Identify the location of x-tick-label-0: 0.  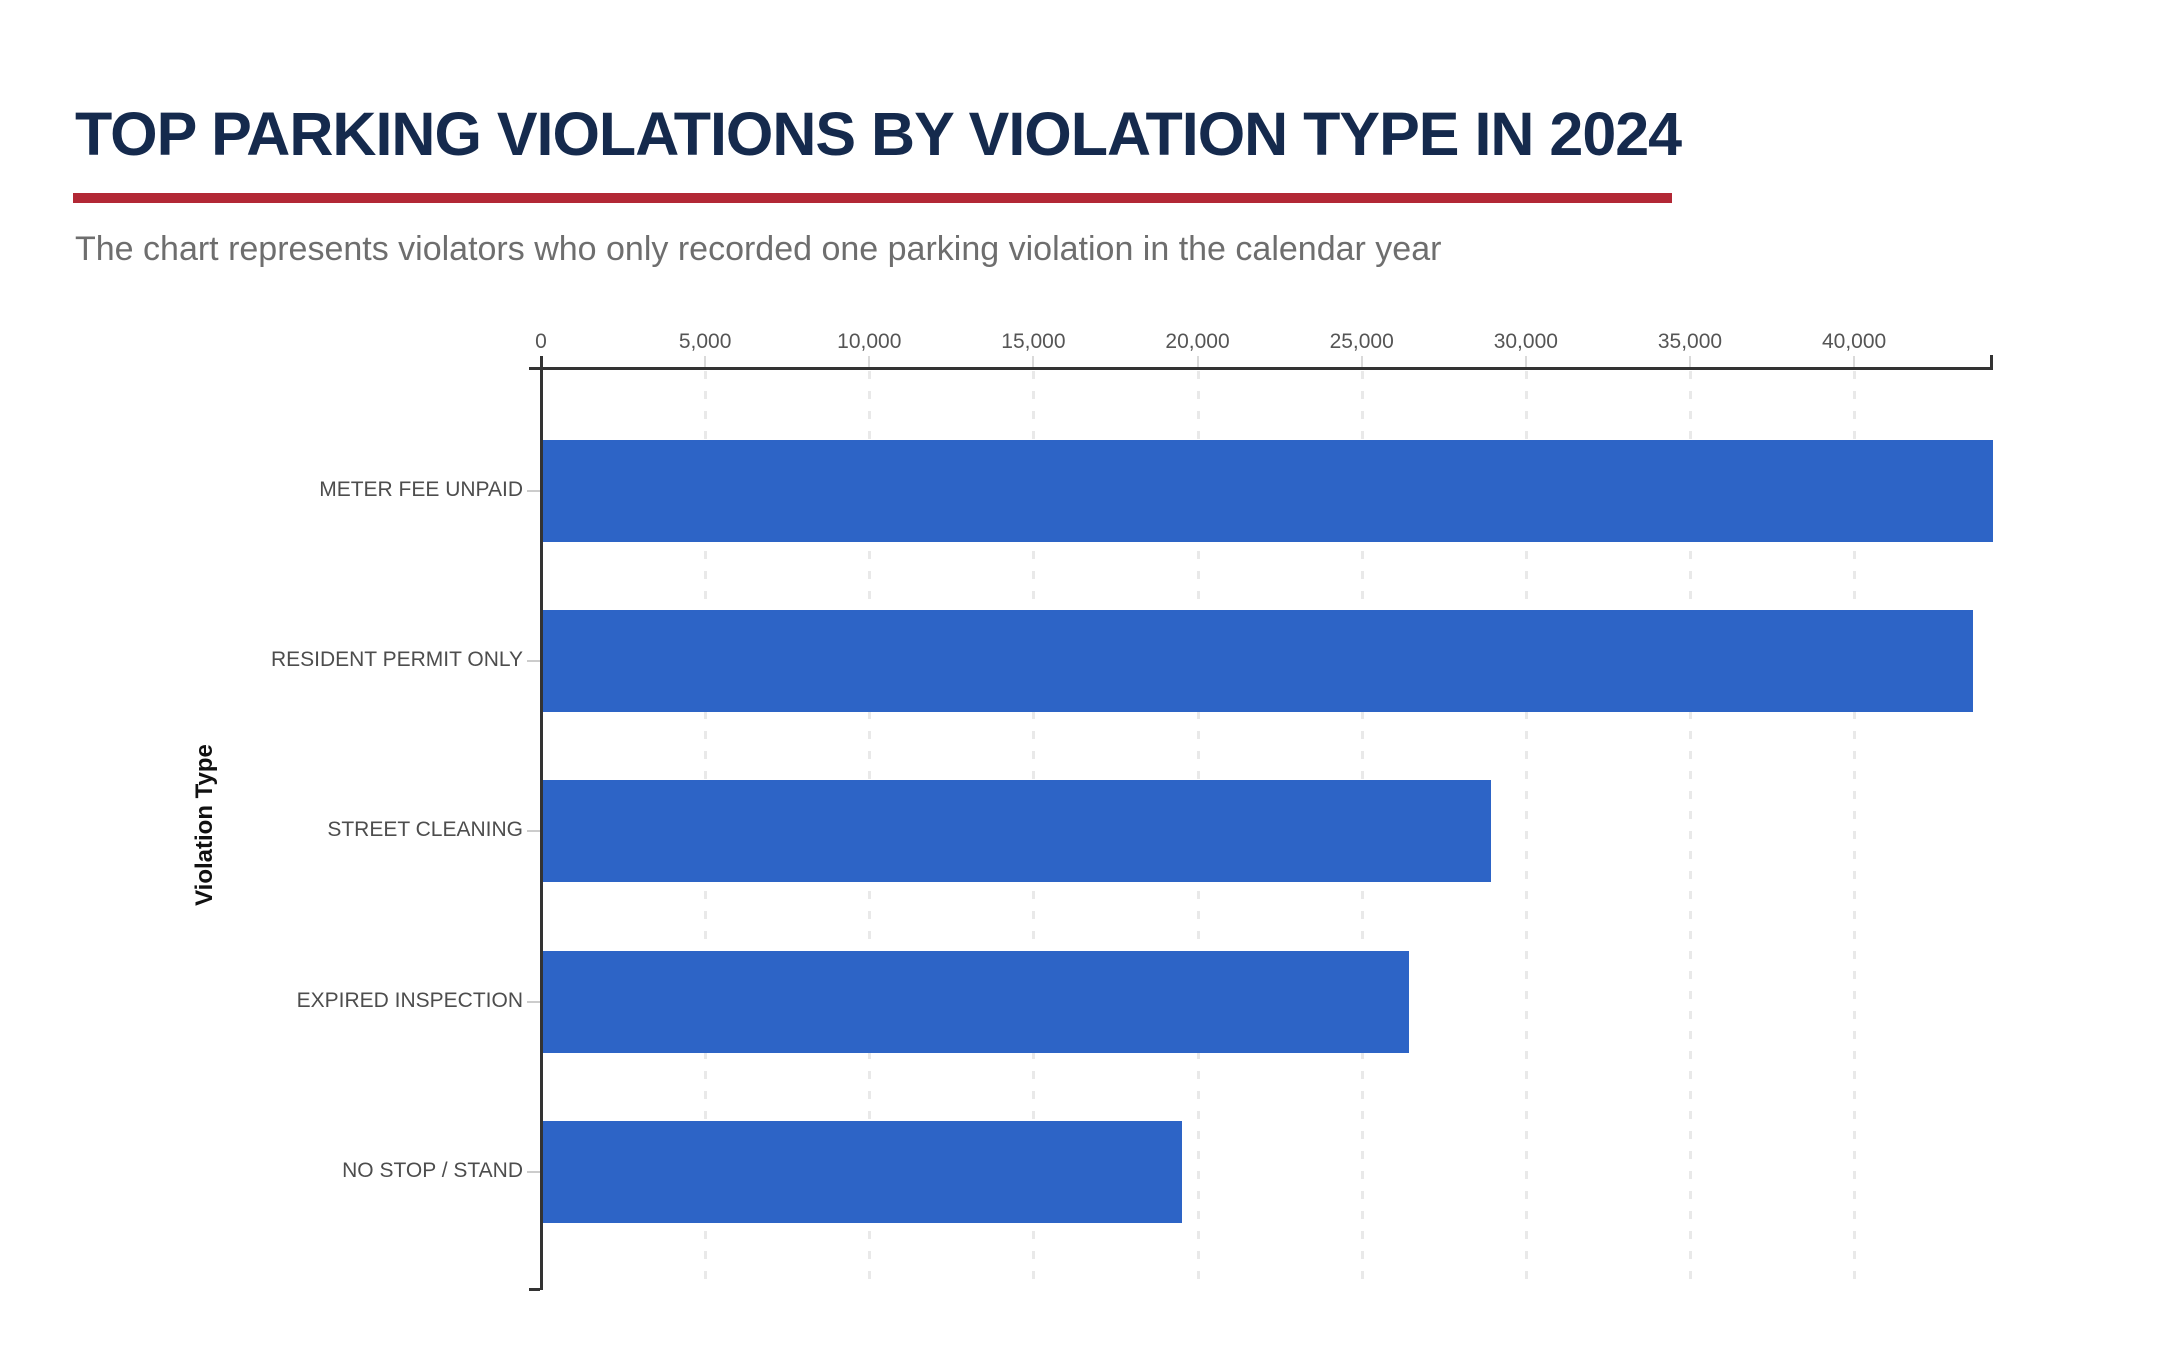
(541, 341).